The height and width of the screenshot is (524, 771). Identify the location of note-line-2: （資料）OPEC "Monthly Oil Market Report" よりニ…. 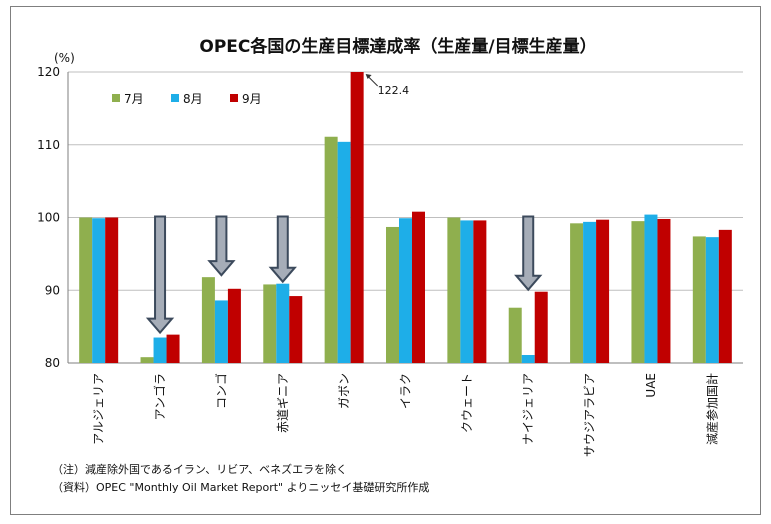
(240, 487).